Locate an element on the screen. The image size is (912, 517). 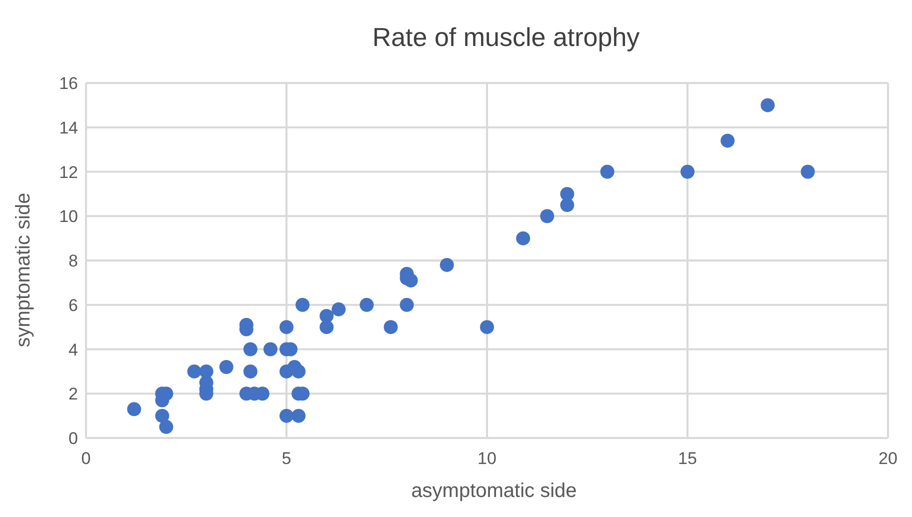
x-tick-label: 15 is located at coordinates (687, 458).